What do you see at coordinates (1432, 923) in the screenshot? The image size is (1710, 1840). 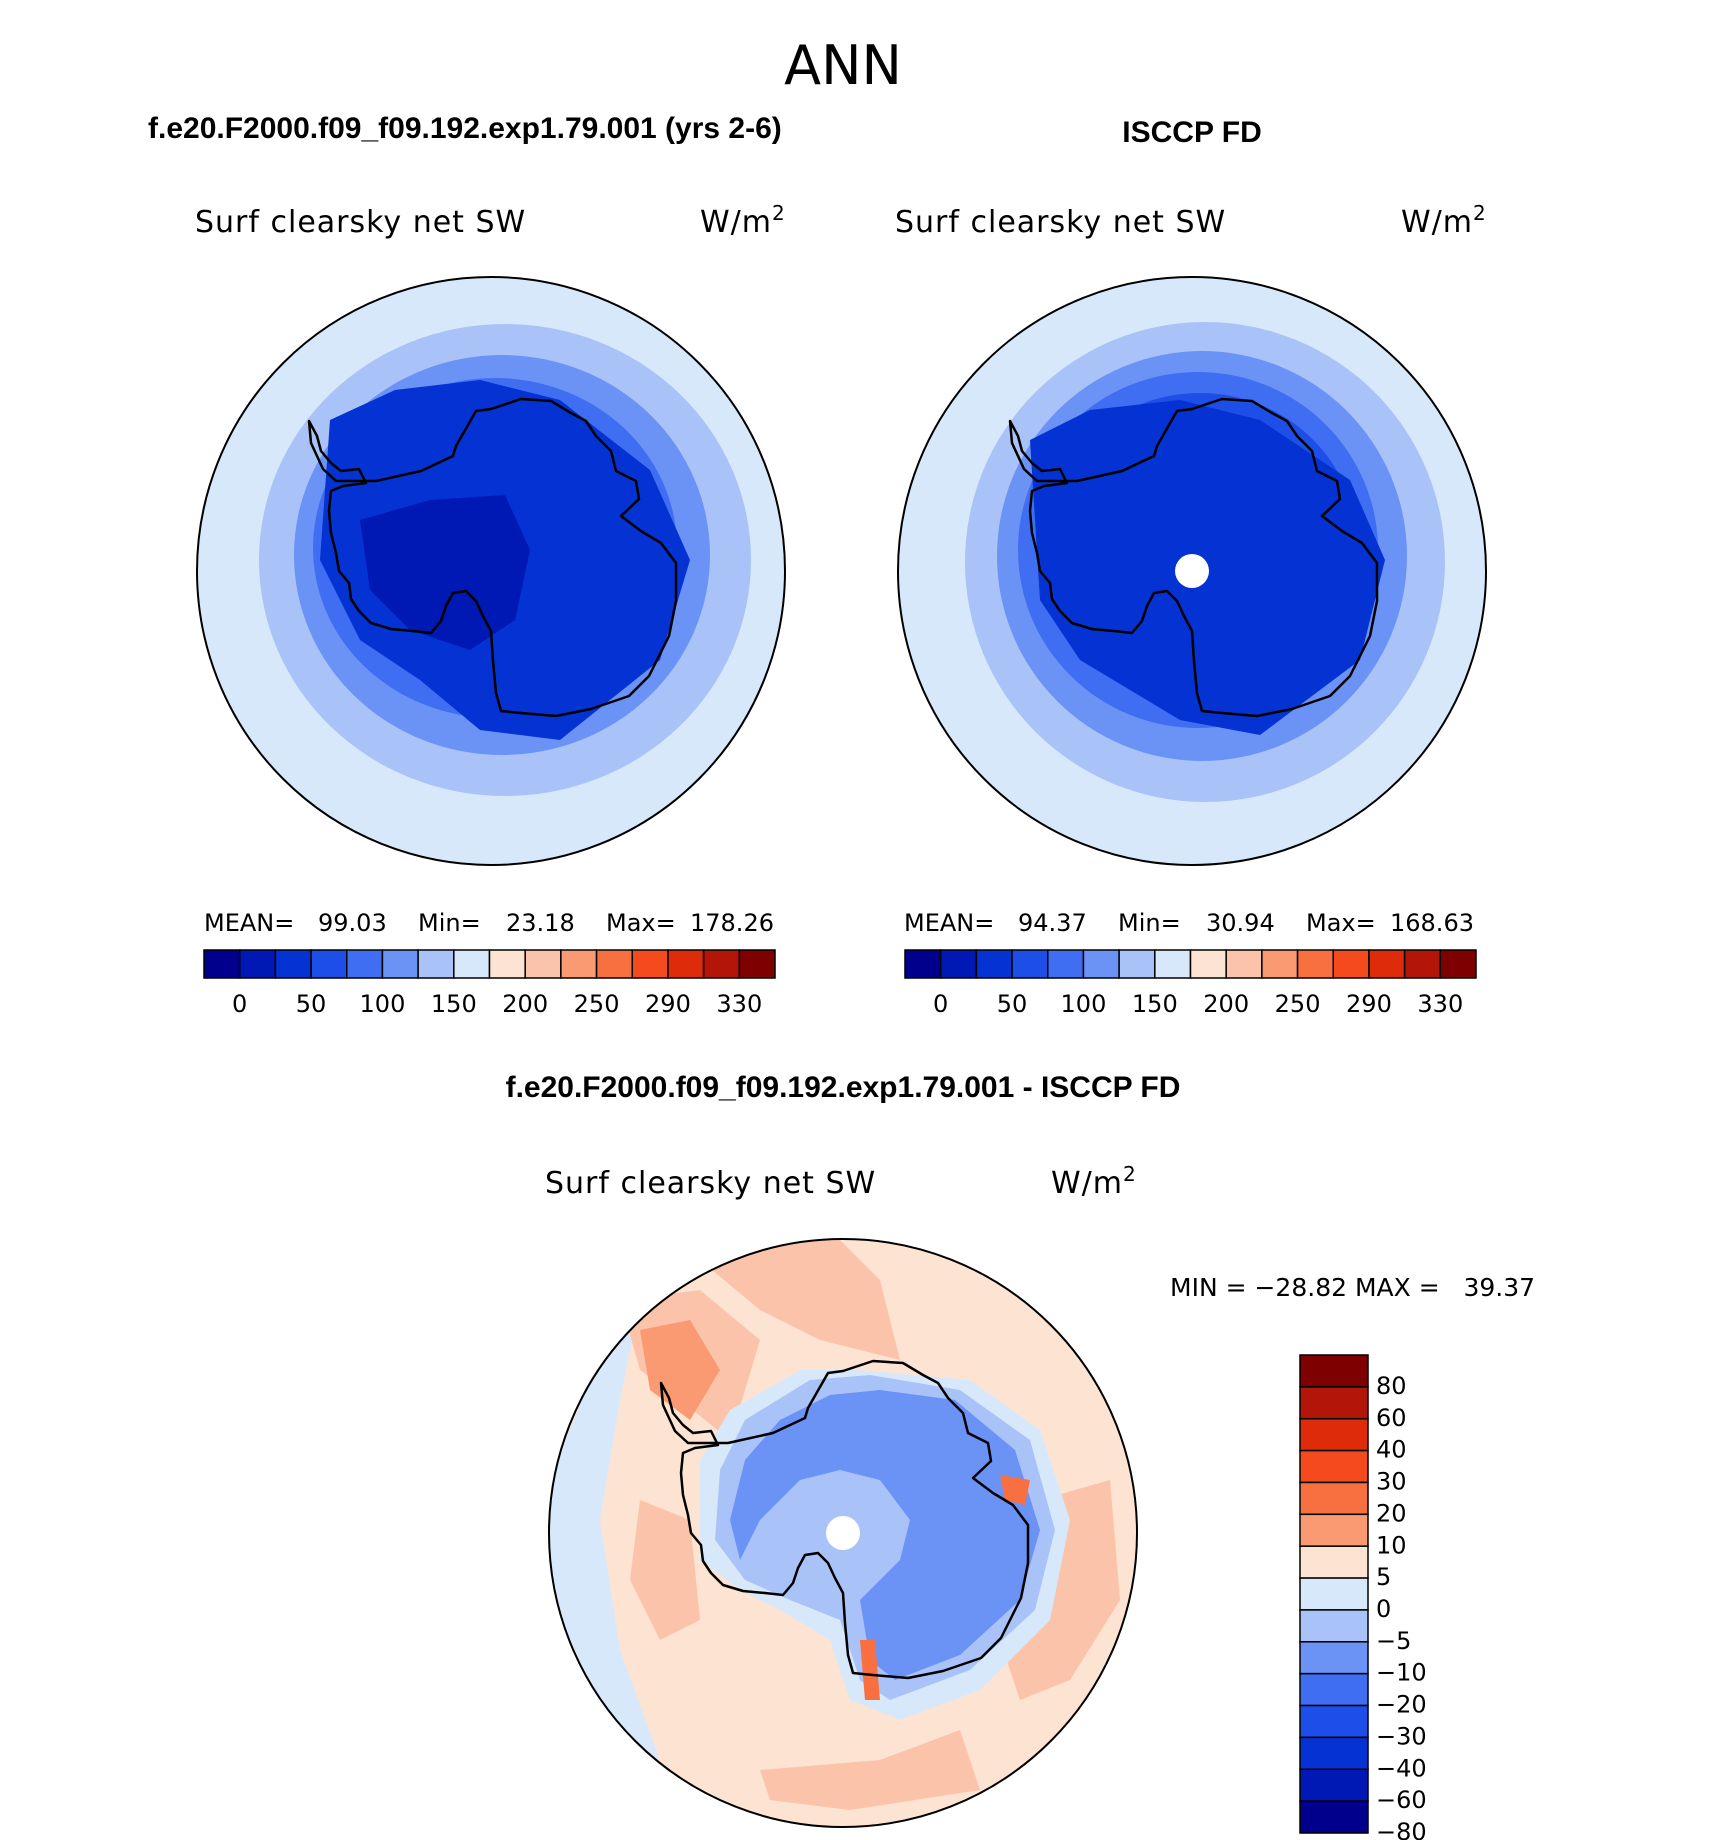 I see `max-value: 168.63` at bounding box center [1432, 923].